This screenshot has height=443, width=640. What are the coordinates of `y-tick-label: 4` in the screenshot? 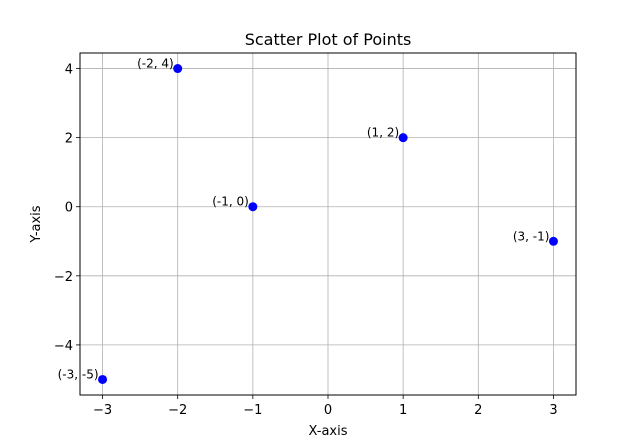 It's located at (69, 70).